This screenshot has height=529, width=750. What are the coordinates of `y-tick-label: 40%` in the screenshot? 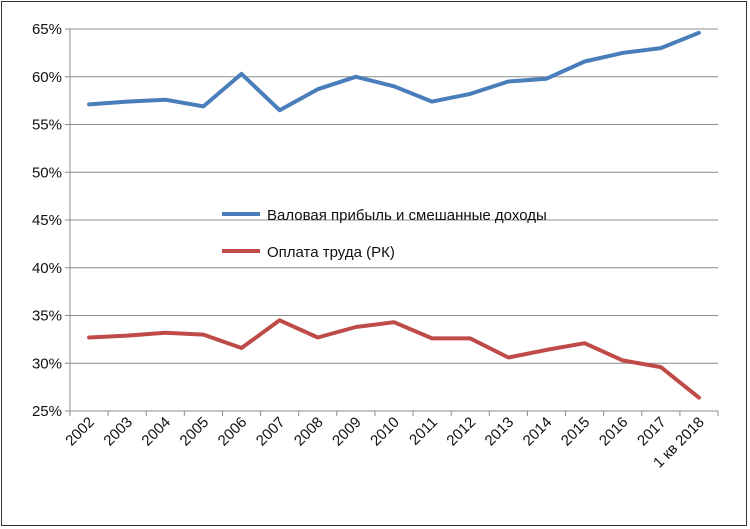 It's located at (47, 268).